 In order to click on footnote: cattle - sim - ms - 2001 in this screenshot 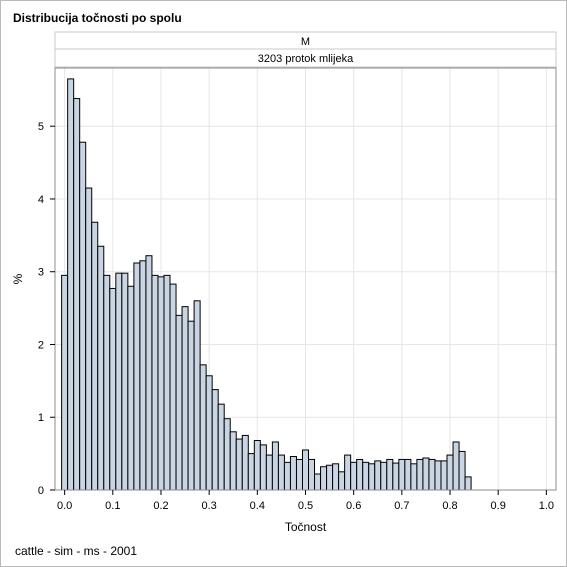, I will do `click(76, 551)`.